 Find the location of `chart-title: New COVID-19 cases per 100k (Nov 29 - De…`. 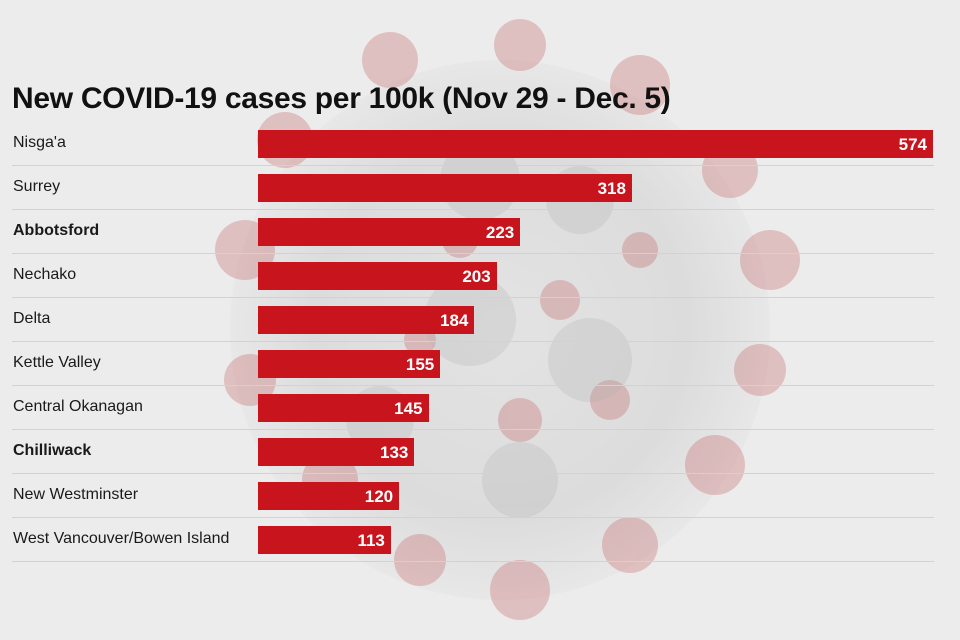

chart-title: New COVID-19 cases per 100k (Nov 29 - De… is located at coordinates (341, 98).